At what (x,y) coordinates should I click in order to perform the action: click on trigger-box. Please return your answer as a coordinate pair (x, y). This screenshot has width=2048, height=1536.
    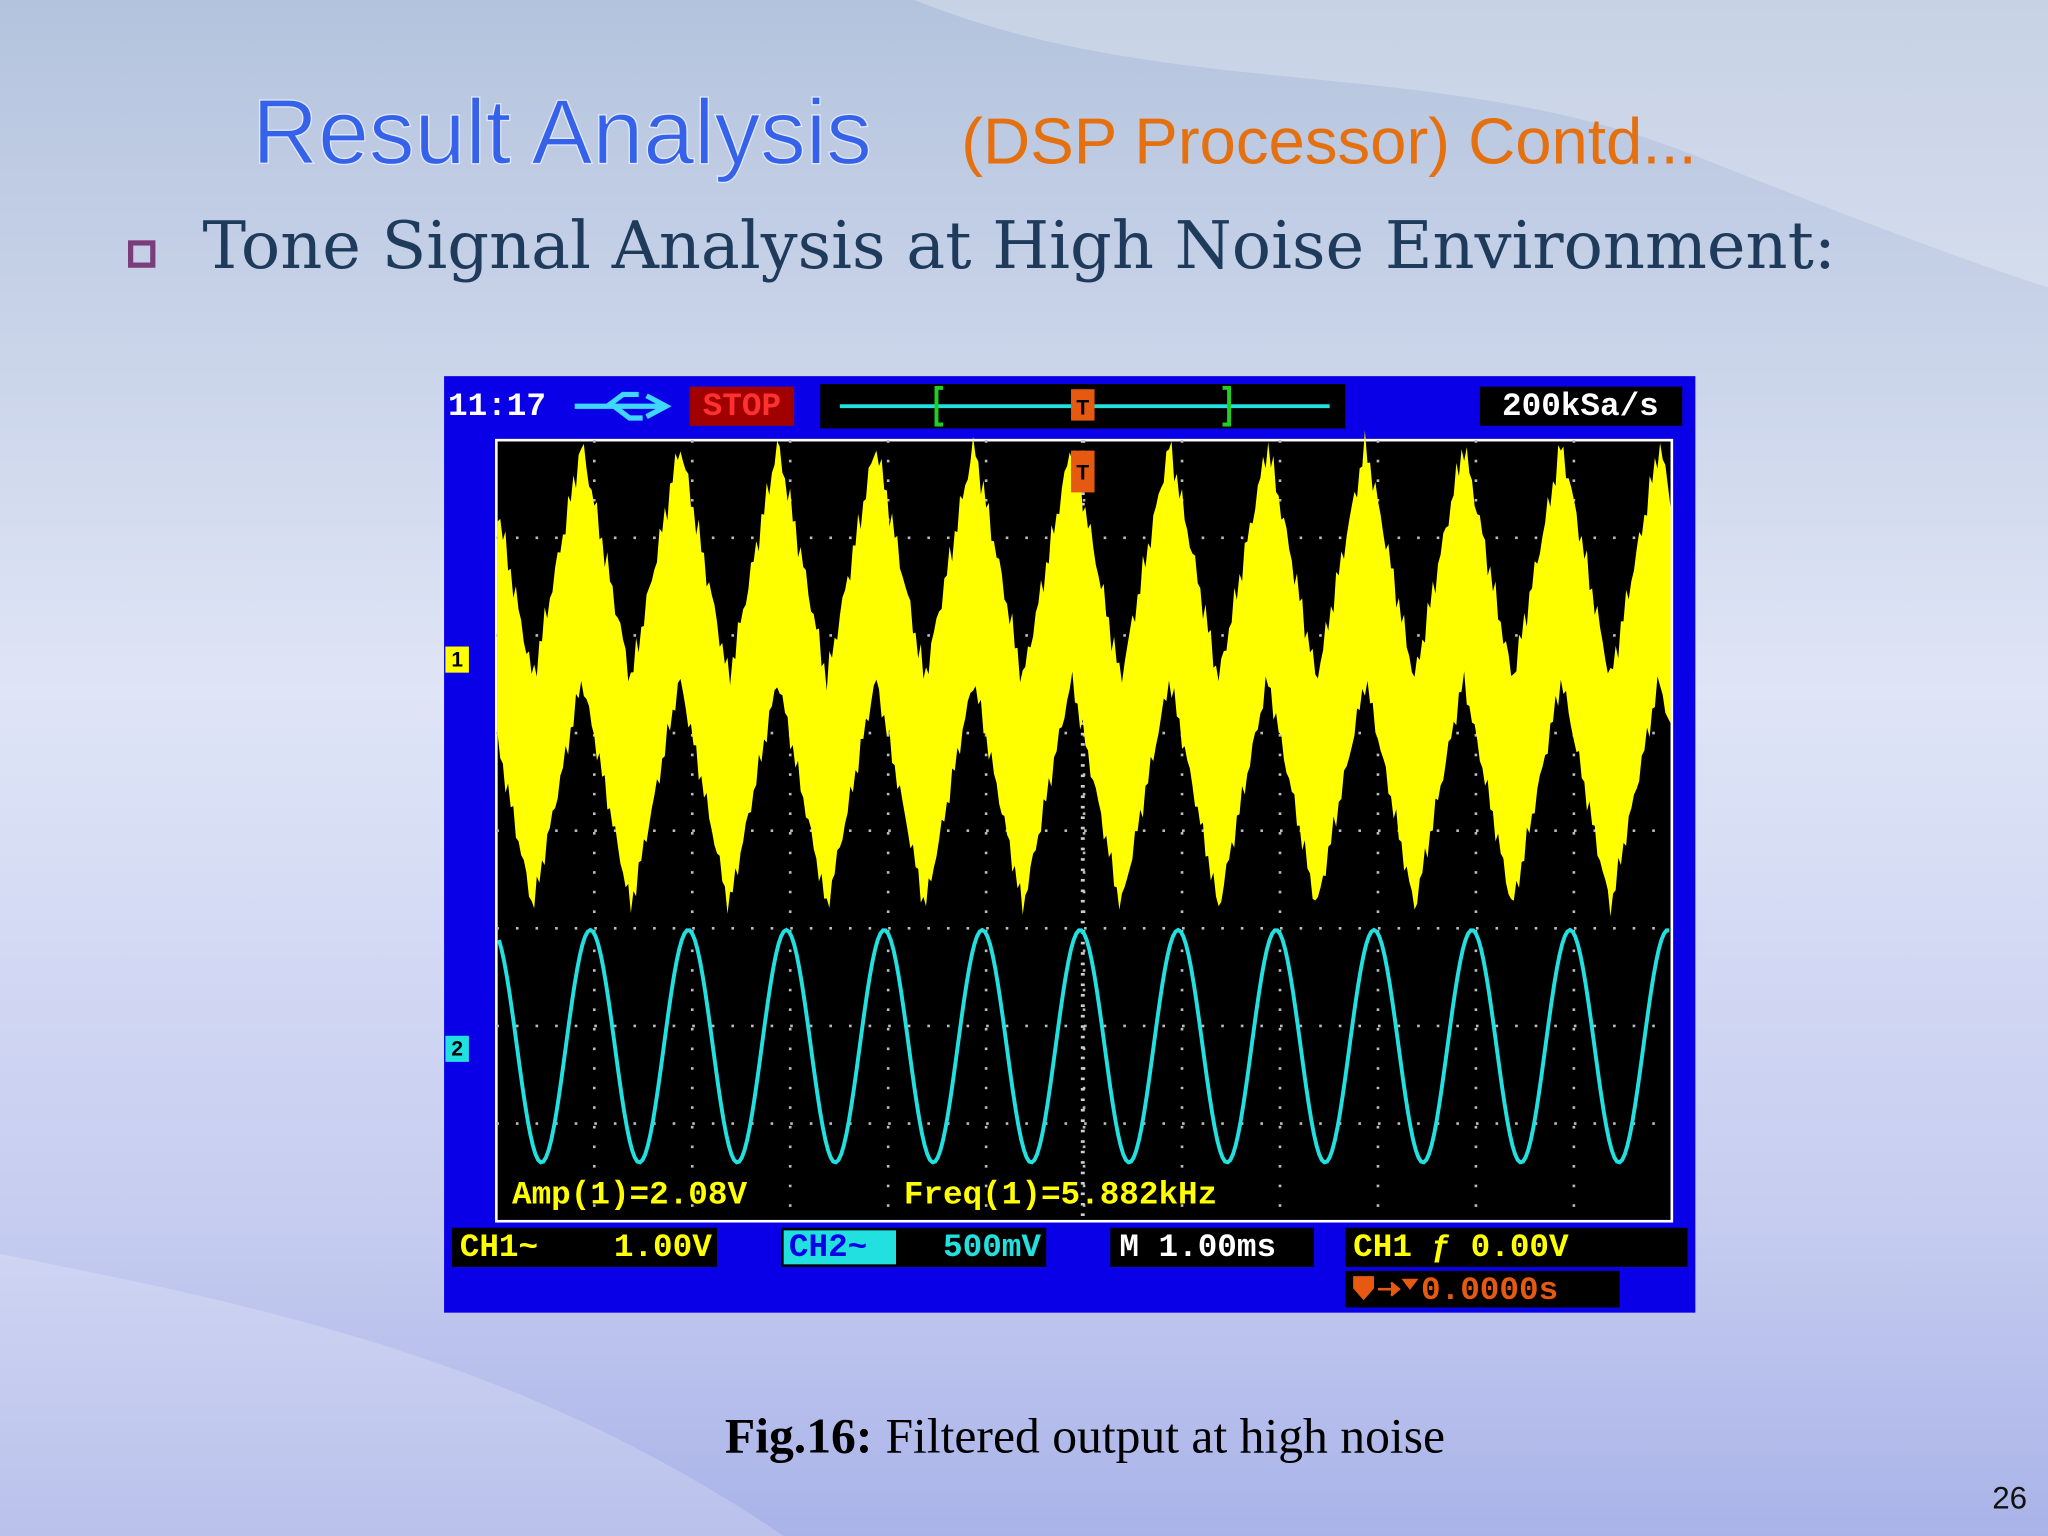
    Looking at the image, I should click on (1516, 1247).